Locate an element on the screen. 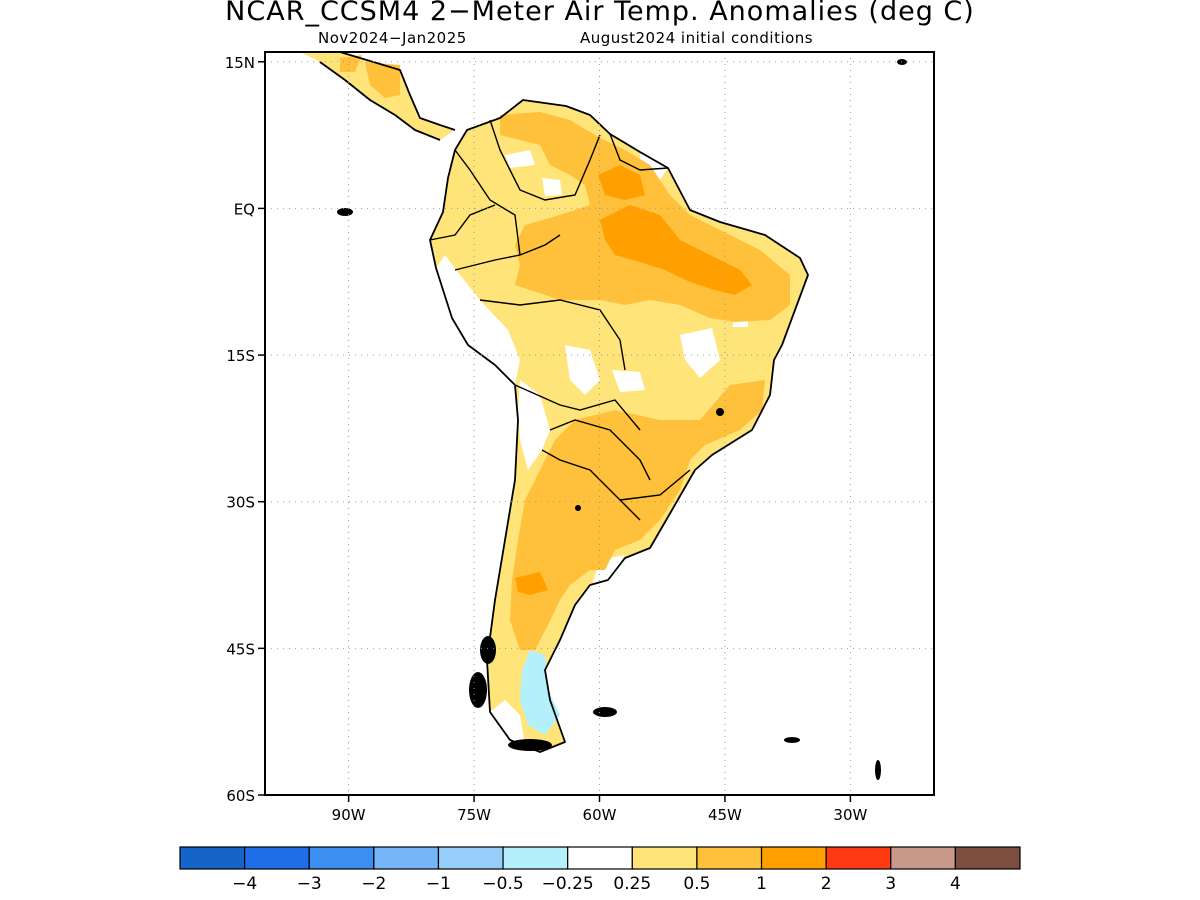 Image resolution: width=1200 pixels, height=900 pixels. colorbar-labels: −4 −3 −2 −1 −0.5 −0.25 0.25 0.5 1 2 3 4 is located at coordinates (596, 884).